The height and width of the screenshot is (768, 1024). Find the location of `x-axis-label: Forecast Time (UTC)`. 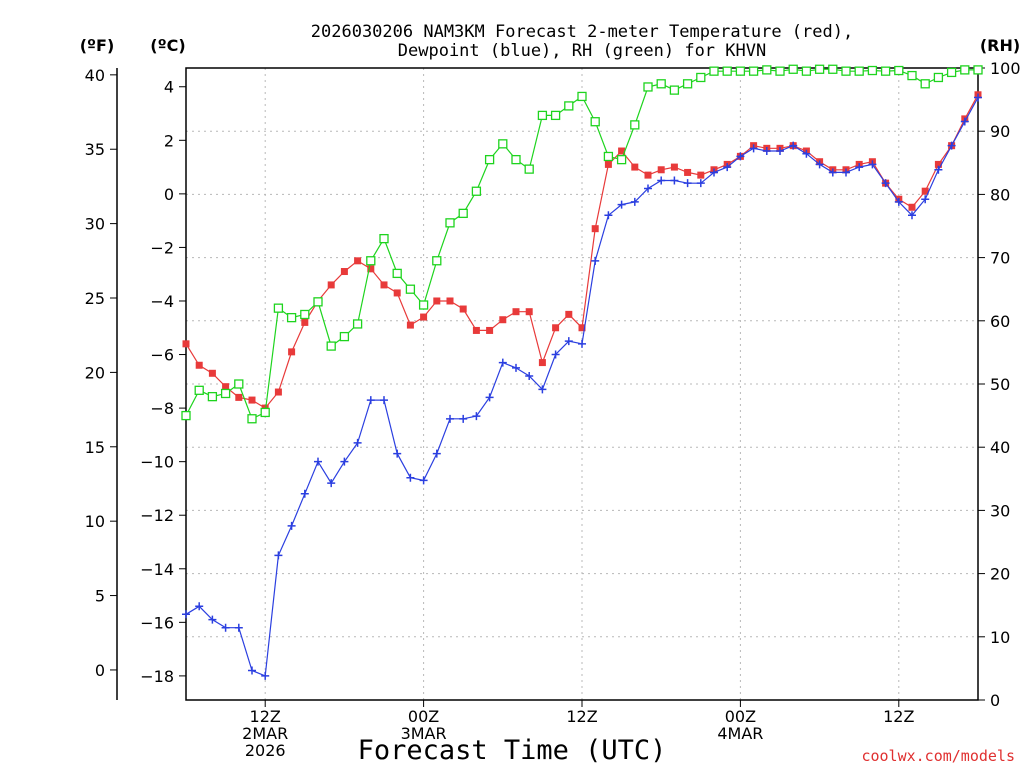

x-axis-label: Forecast Time (UTC) is located at coordinates (512, 750).